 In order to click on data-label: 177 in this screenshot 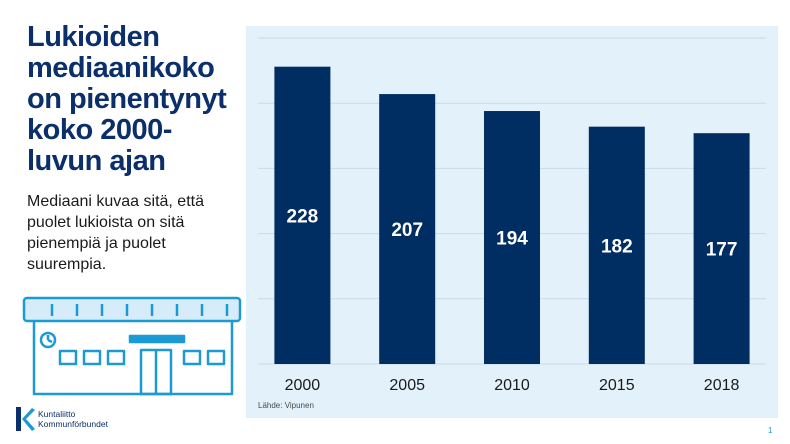, I will do `click(722, 250)`.